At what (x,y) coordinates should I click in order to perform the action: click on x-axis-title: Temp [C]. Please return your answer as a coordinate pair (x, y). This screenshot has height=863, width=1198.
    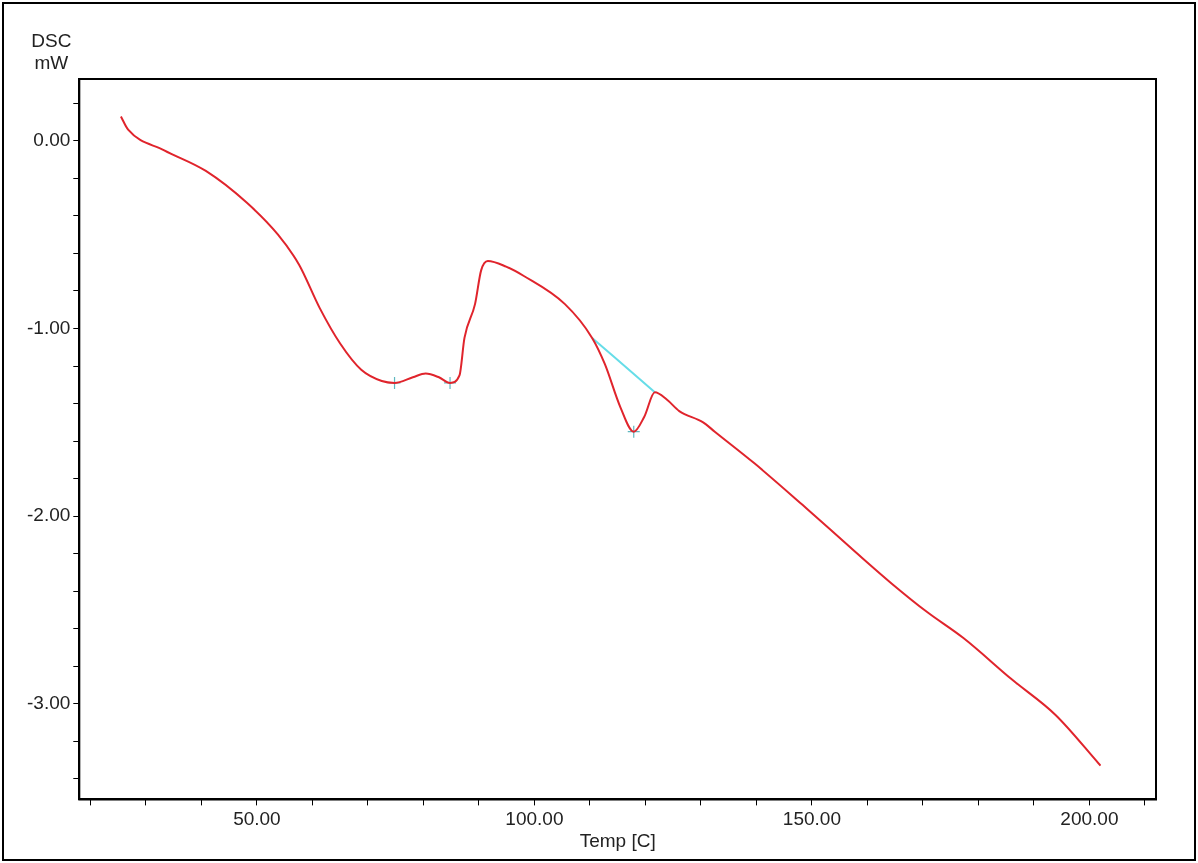
    Looking at the image, I should click on (617, 840).